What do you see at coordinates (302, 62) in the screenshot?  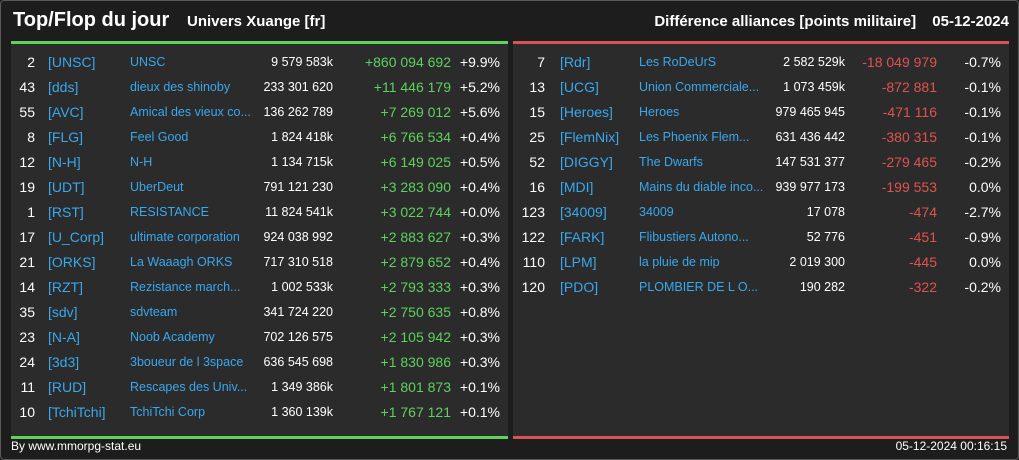 I see `alliance-points: 9 579 583k` at bounding box center [302, 62].